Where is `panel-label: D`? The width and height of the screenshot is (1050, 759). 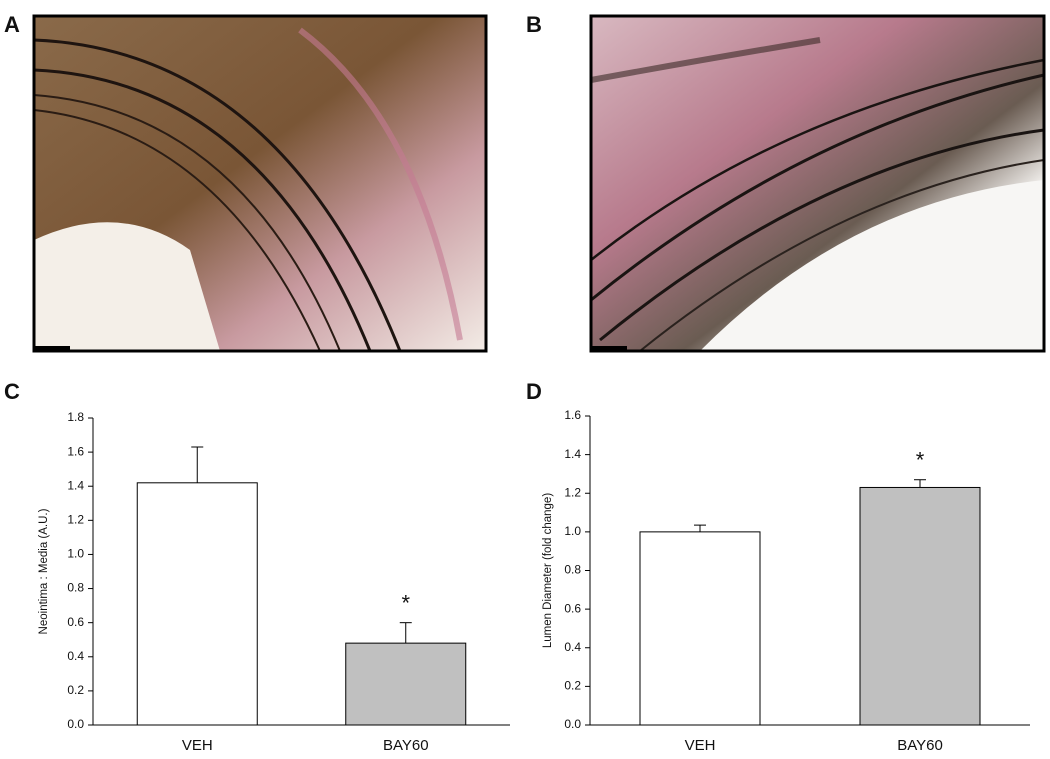 panel-label: D is located at coordinates (534, 391).